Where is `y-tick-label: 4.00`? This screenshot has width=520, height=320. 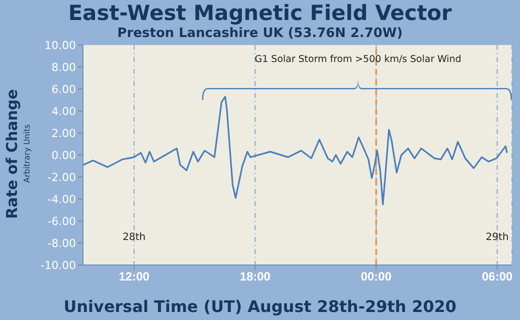 y-tick-label: 4.00 is located at coordinates (64, 111).